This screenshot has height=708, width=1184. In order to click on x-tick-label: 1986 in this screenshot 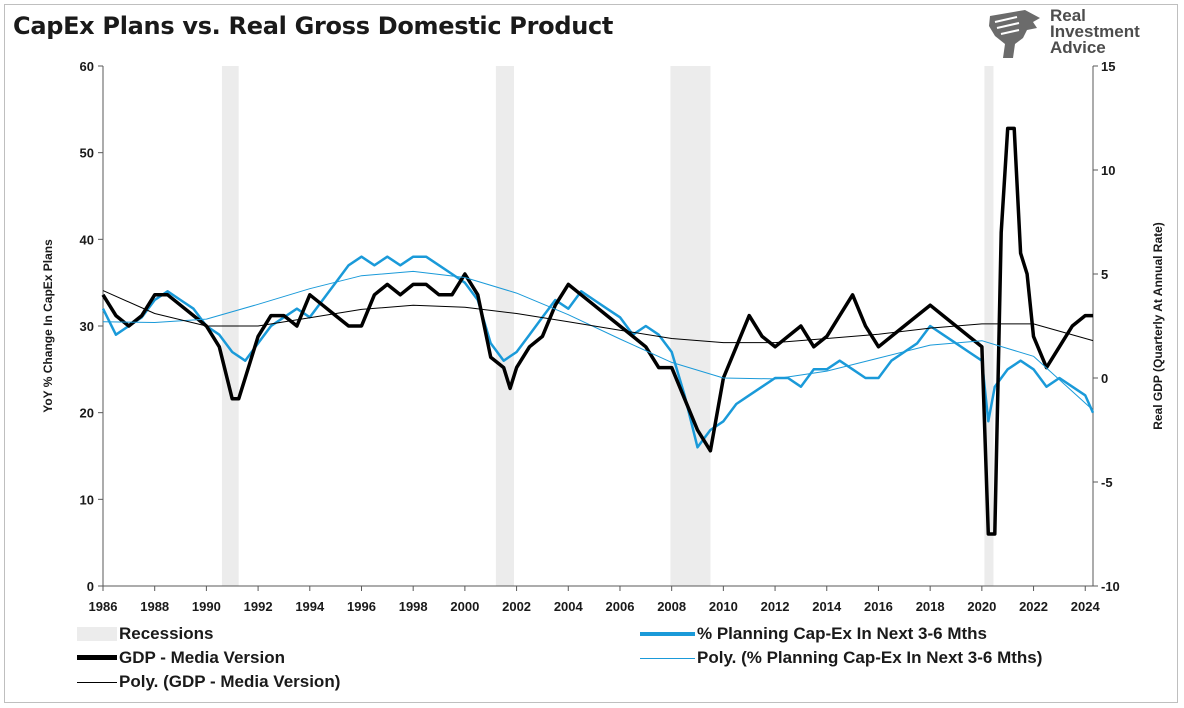, I will do `click(103, 606)`.